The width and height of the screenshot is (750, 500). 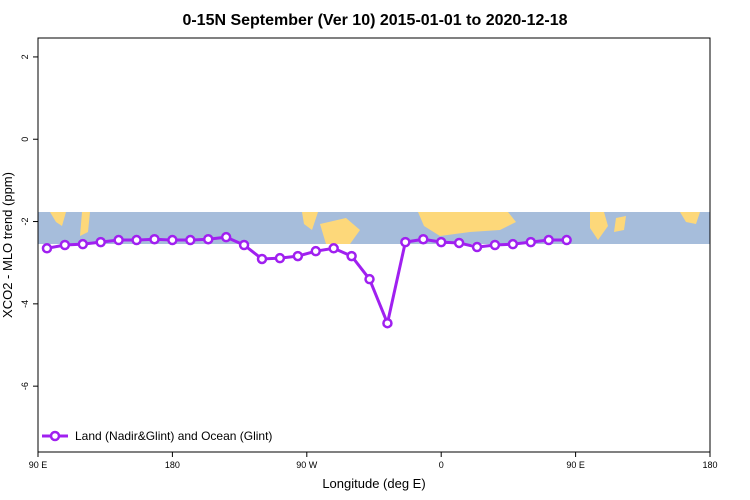 I want to click on y-tick-label: -2, so click(x=25, y=222).